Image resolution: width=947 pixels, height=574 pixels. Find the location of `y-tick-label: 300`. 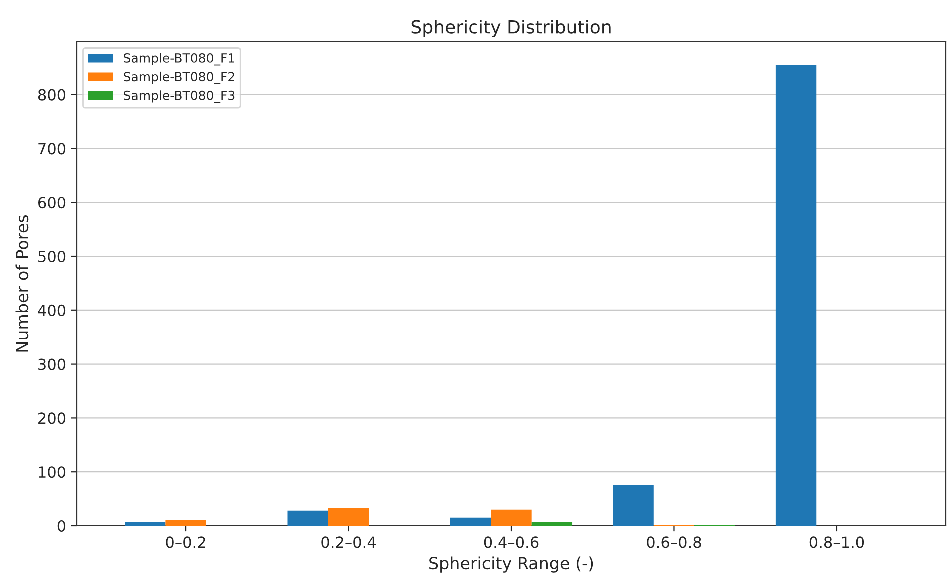

y-tick-label: 300 is located at coordinates (52, 364).